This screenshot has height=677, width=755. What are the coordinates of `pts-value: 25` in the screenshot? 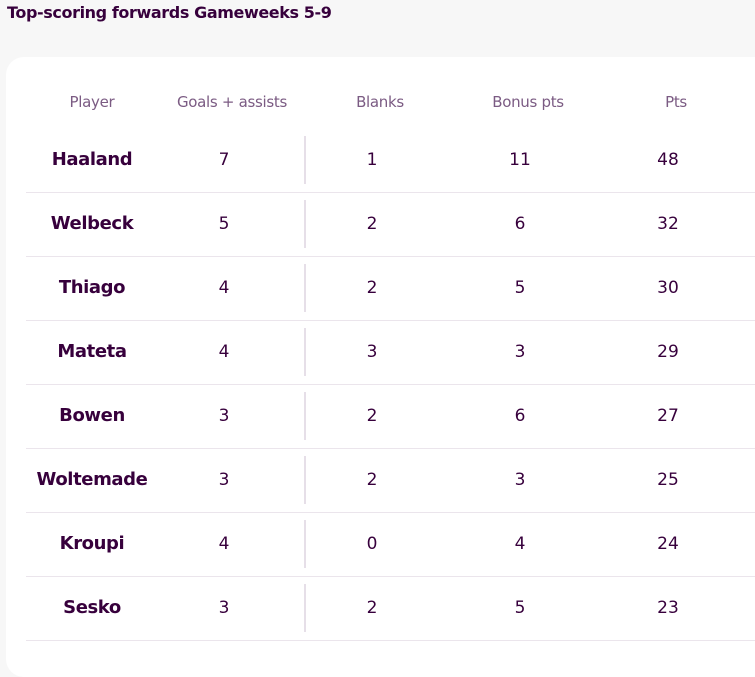 It's located at (668, 480).